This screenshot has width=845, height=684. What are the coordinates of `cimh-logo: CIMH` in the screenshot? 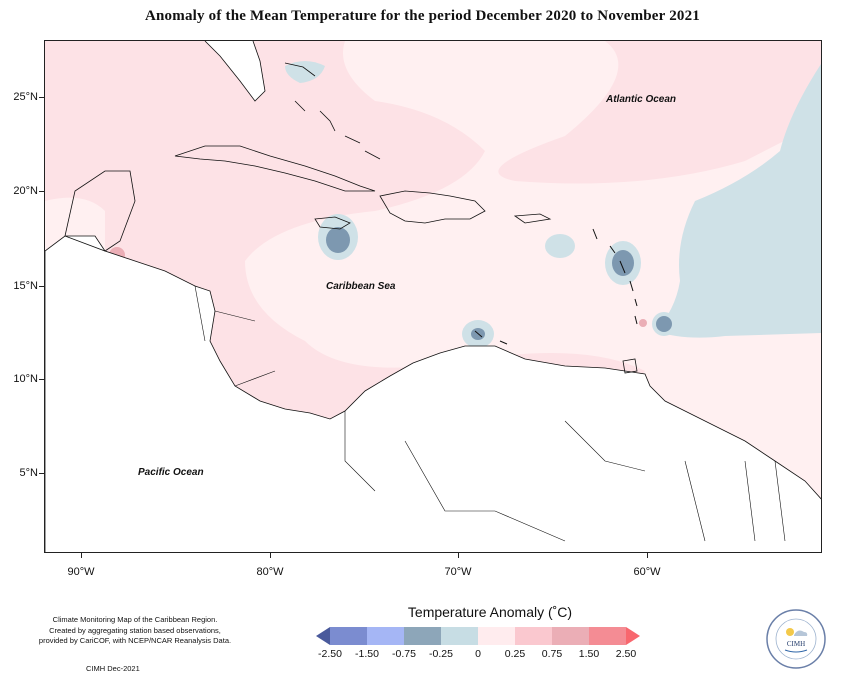 It's located at (796, 639).